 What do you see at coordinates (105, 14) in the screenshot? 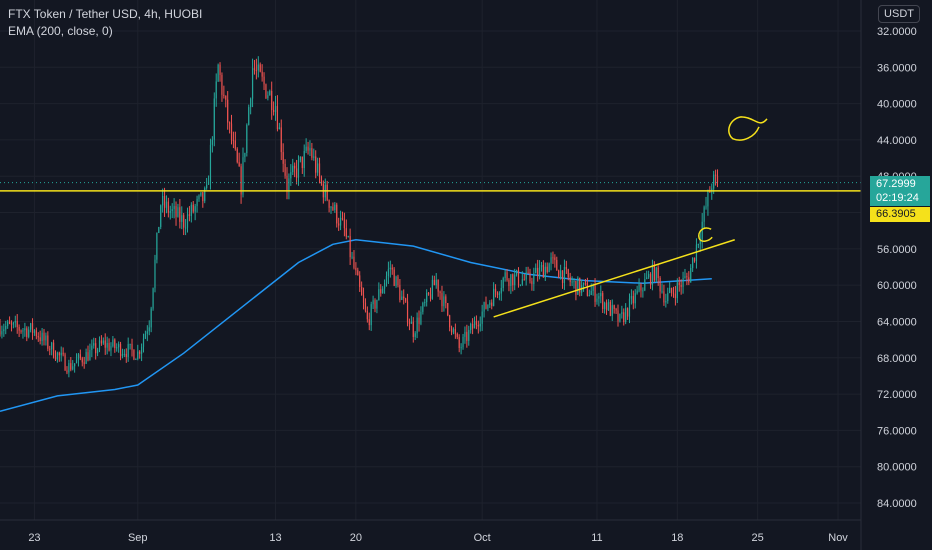
I see `symbol-title: FTX Token / Tether USD, 4h, HUOBI` at bounding box center [105, 14].